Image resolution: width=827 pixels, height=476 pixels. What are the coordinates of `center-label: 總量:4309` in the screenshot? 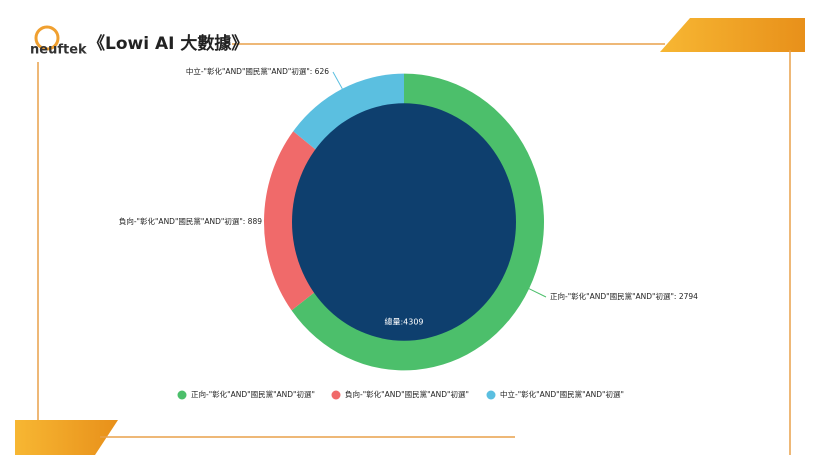 It's located at (403, 322).